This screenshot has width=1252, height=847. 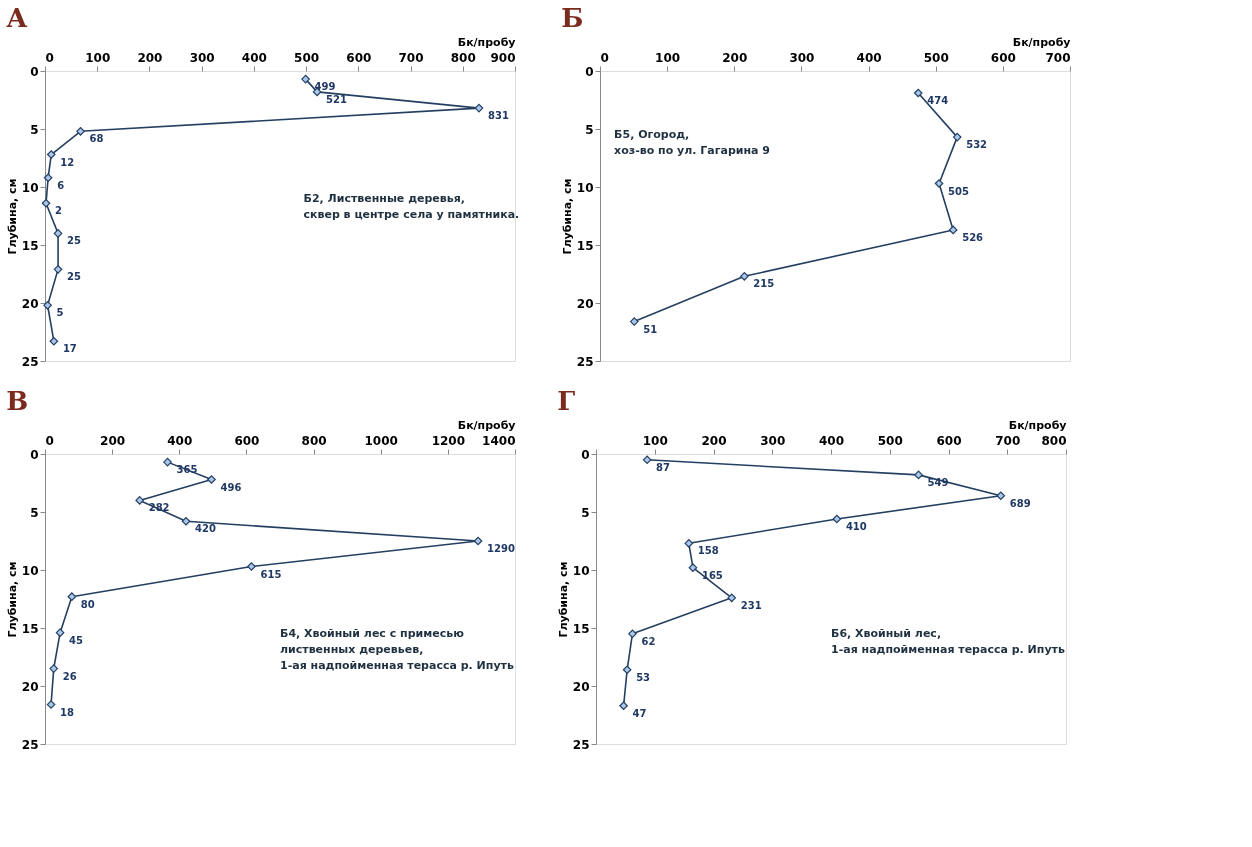 What do you see at coordinates (231, 487) in the screenshot?
I see `data-label: 496` at bounding box center [231, 487].